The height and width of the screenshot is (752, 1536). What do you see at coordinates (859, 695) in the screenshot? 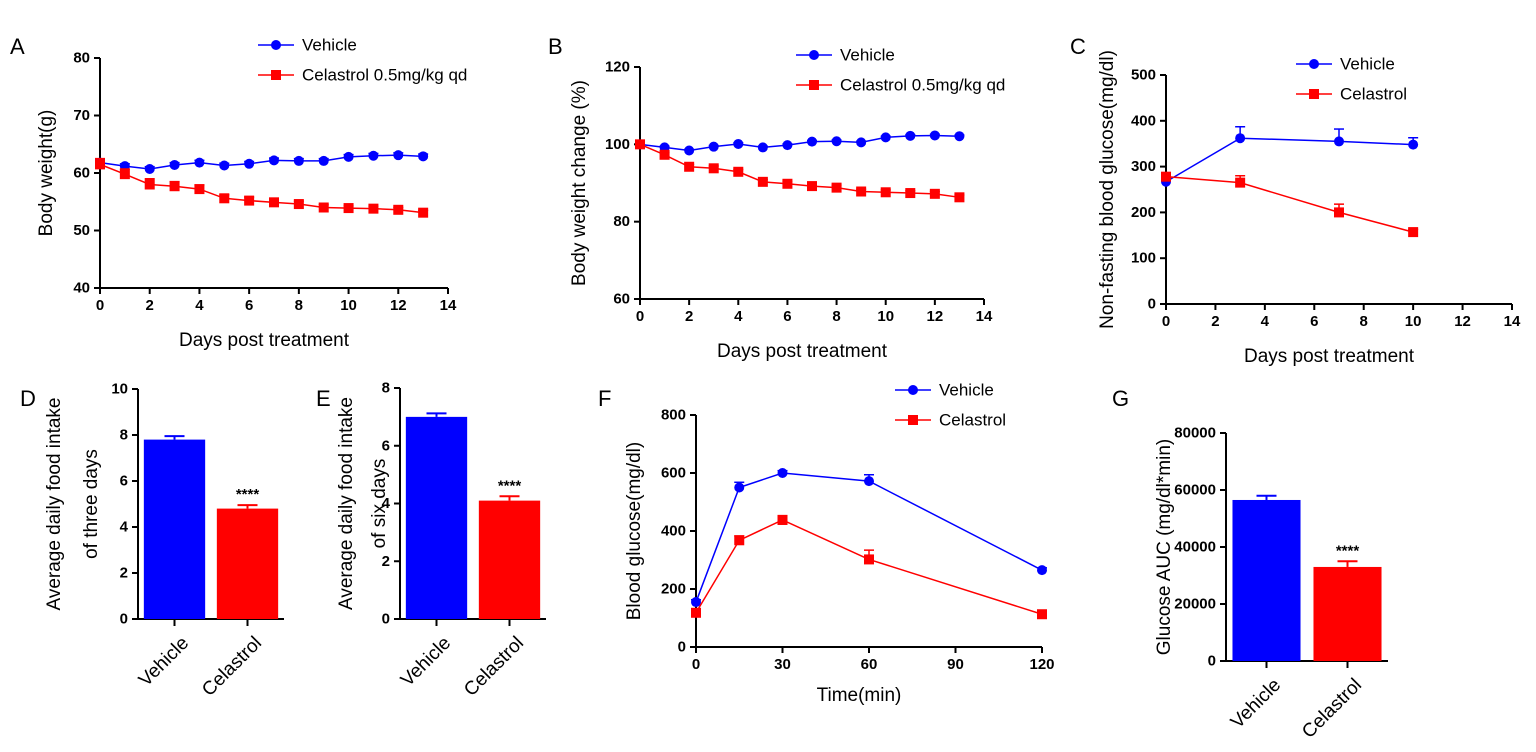
I see `x-axis-title: Time(min)` at bounding box center [859, 695].